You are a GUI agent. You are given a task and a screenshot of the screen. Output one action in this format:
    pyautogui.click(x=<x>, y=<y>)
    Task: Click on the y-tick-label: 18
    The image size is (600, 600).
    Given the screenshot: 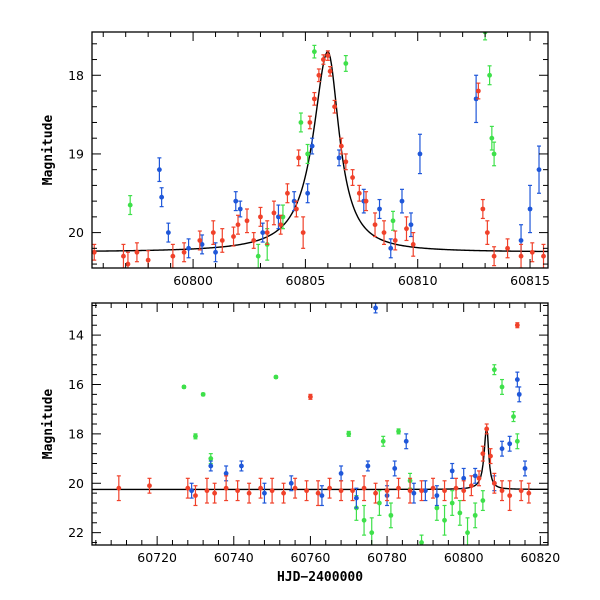 What is the action you would take?
    pyautogui.click(x=76, y=433)
    